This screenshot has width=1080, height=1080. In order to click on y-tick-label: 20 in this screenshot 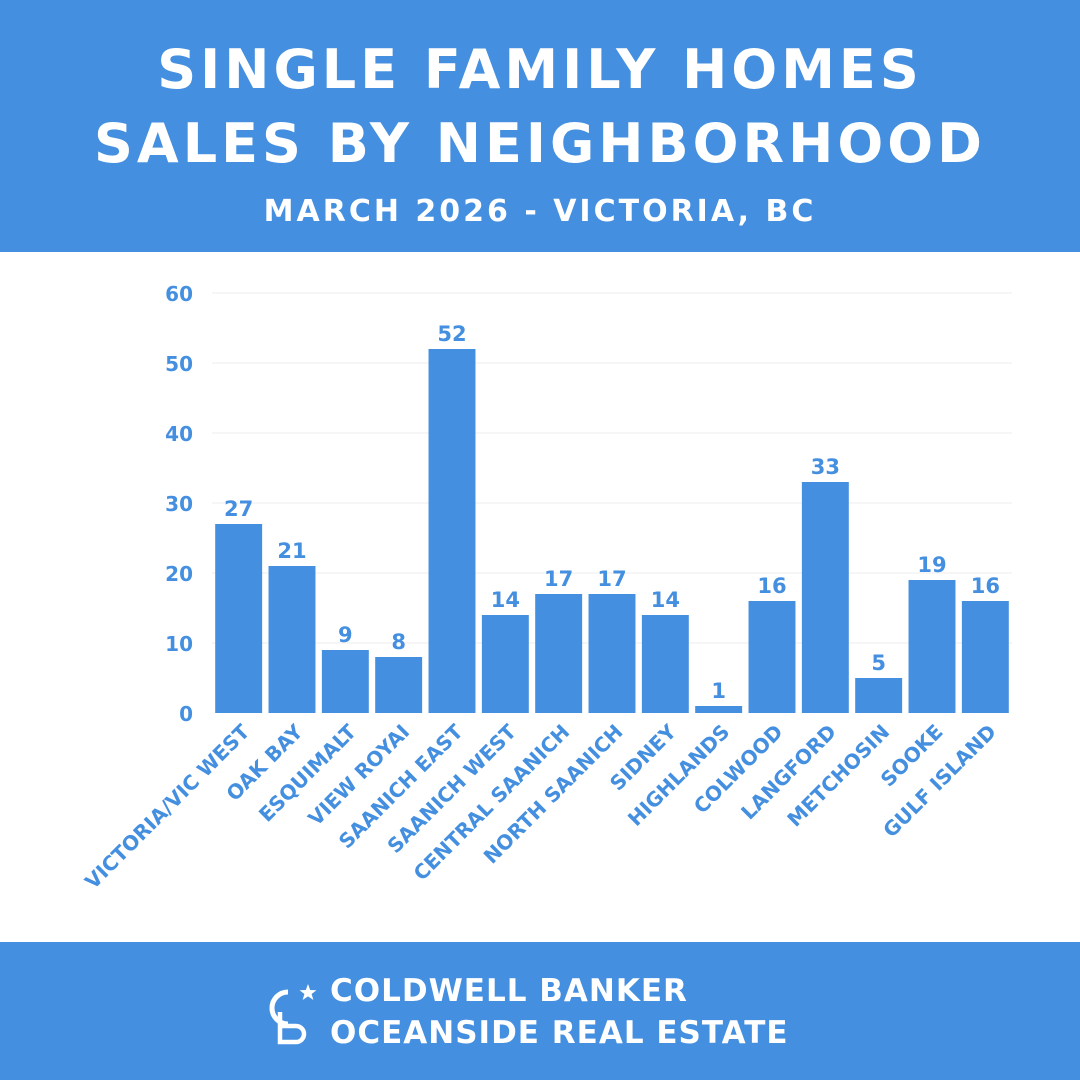, I will do `click(179, 574)`.